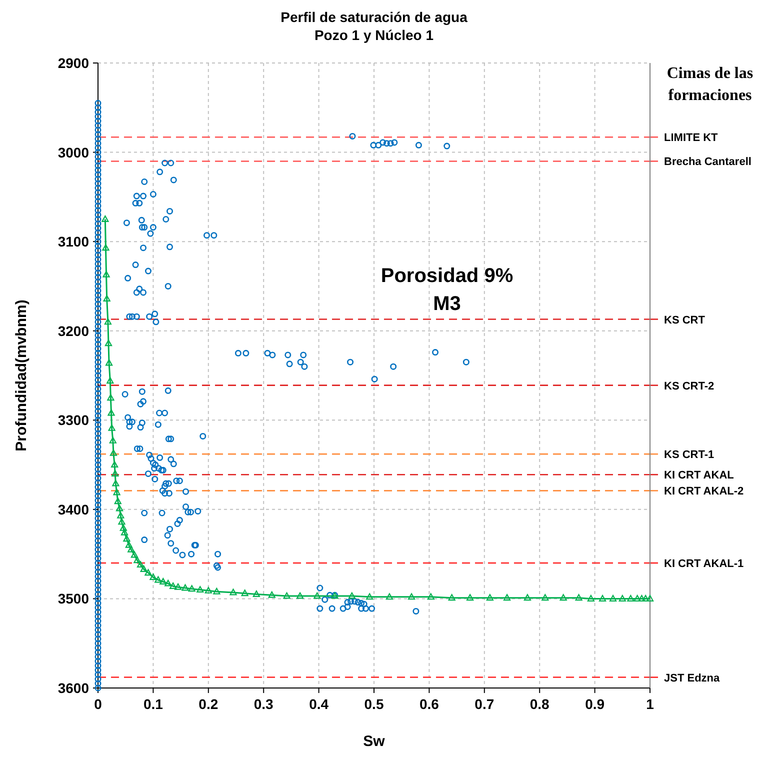 The image size is (778, 758). Describe the element at coordinates (692, 678) in the screenshot. I see `ref-line-label: JST Edzna` at that location.